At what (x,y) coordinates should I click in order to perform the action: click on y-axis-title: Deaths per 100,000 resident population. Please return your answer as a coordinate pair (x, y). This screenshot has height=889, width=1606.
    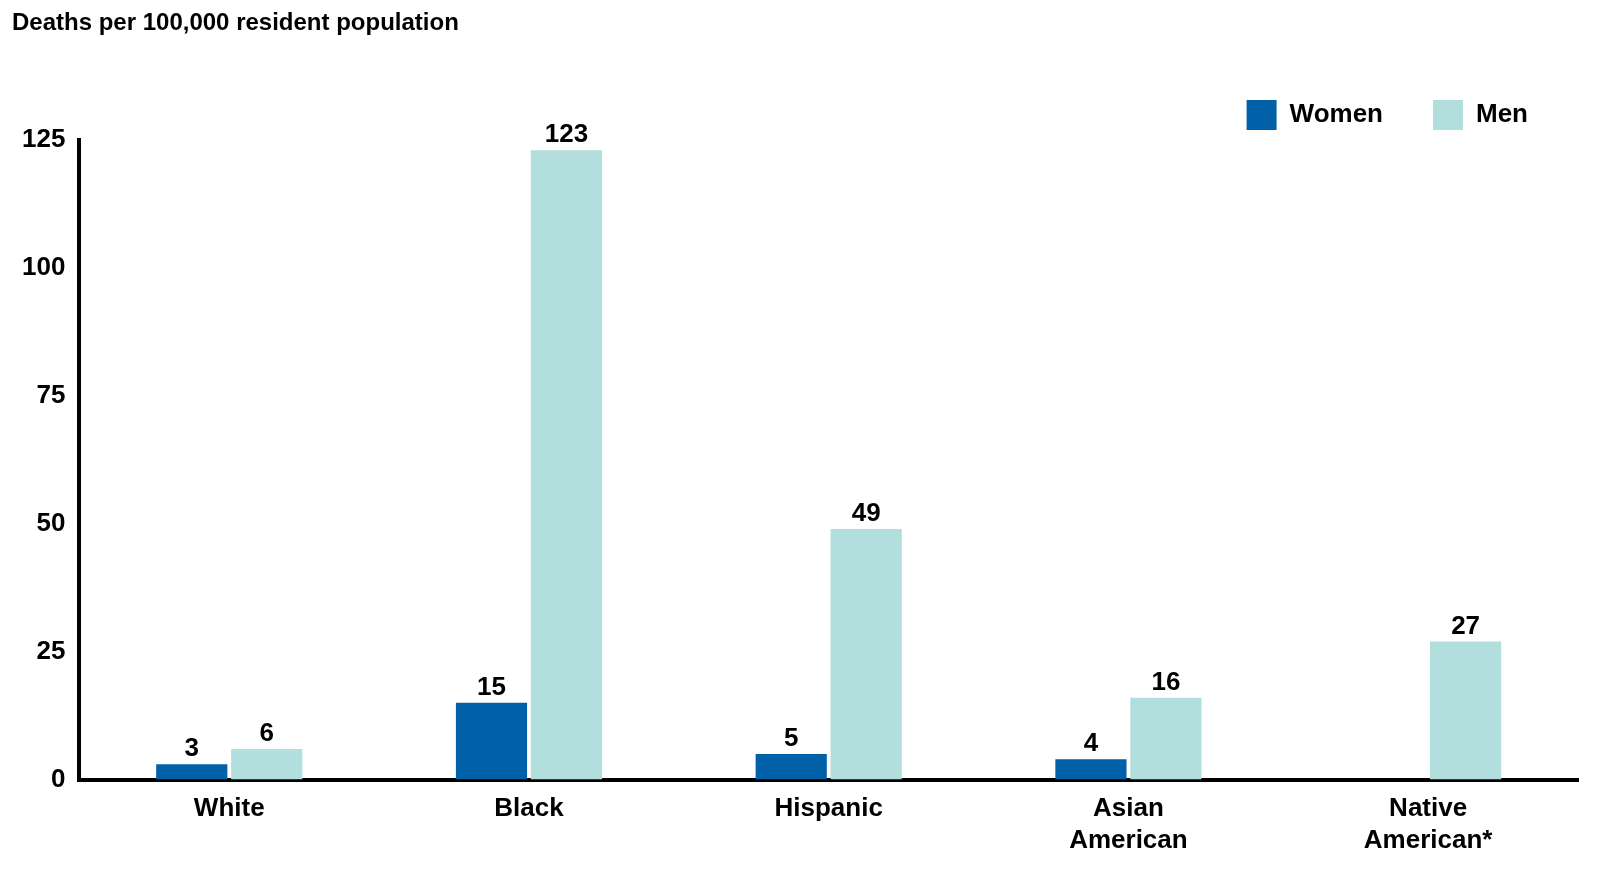
    Looking at the image, I should click on (236, 22).